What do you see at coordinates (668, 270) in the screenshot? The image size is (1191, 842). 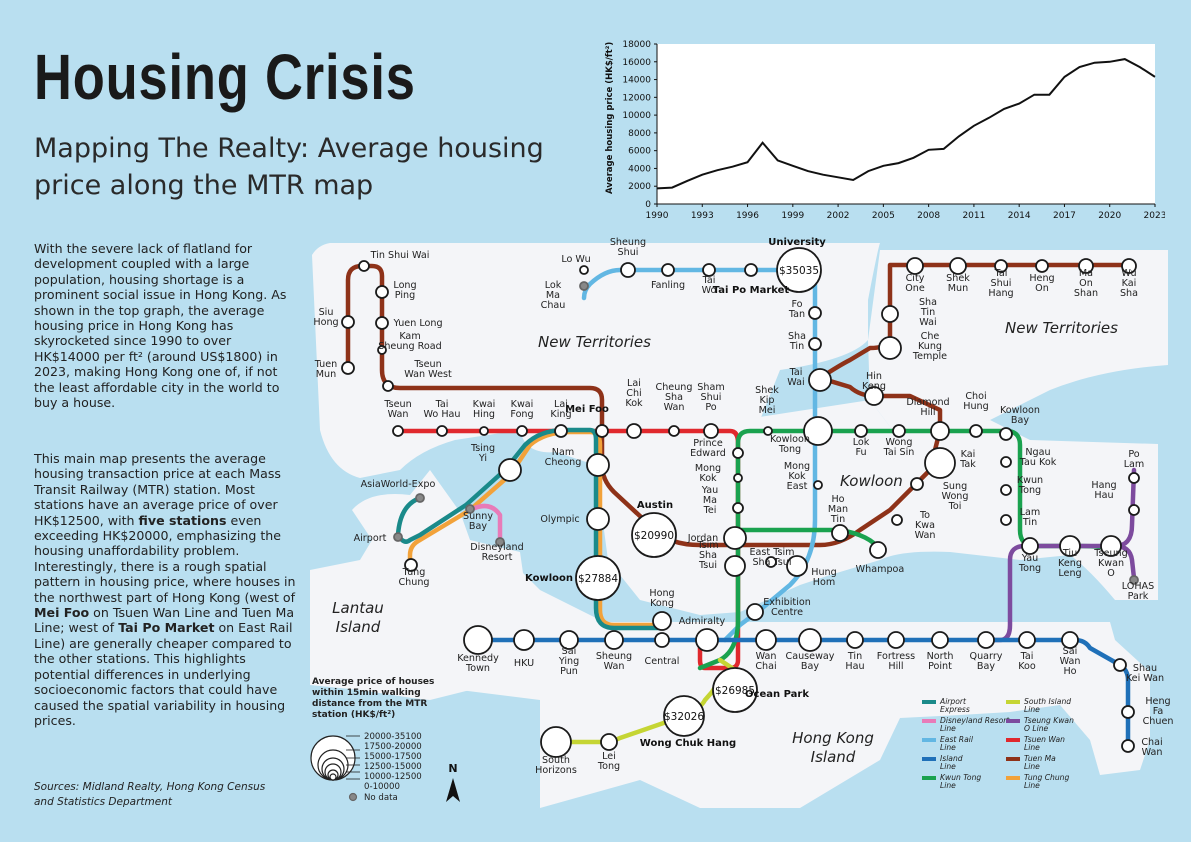 I see `station-fanling` at bounding box center [668, 270].